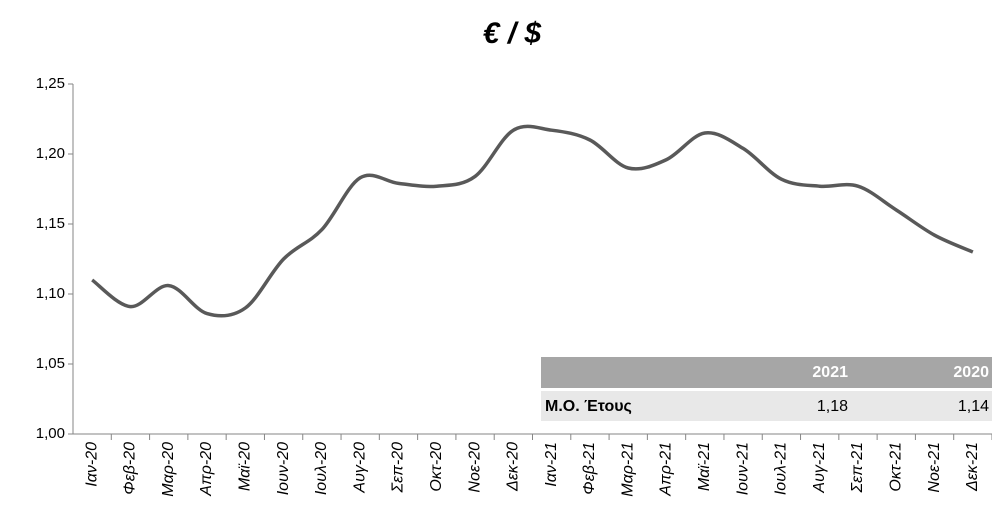 The width and height of the screenshot is (992, 520). I want to click on table-row-label: Μ.Ο. Έτους, so click(588, 406).